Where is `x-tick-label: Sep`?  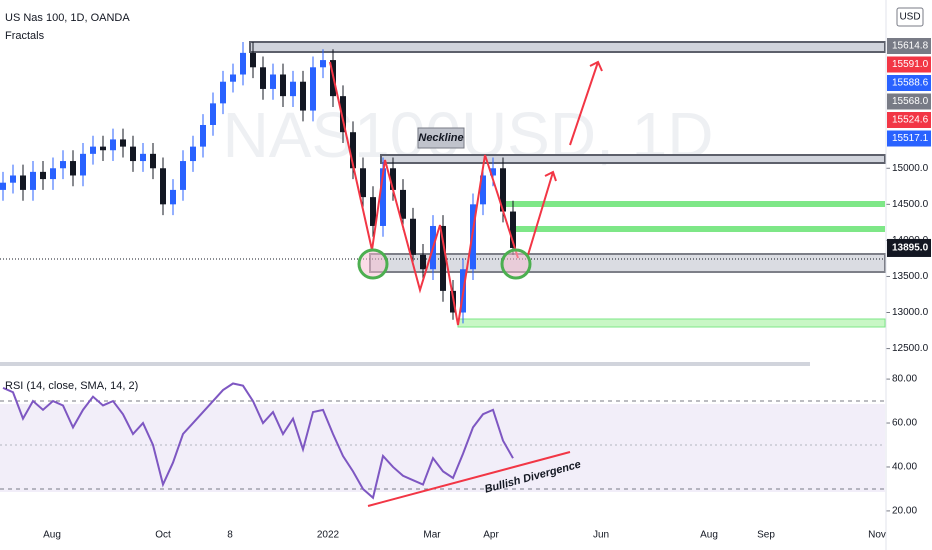 x-tick-label: Sep is located at coordinates (766, 535).